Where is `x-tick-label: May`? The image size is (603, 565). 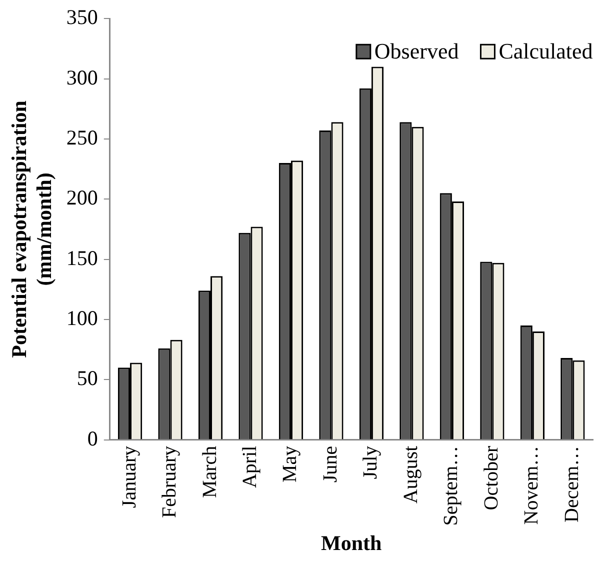
x-tick-label: May is located at coordinates (290, 464).